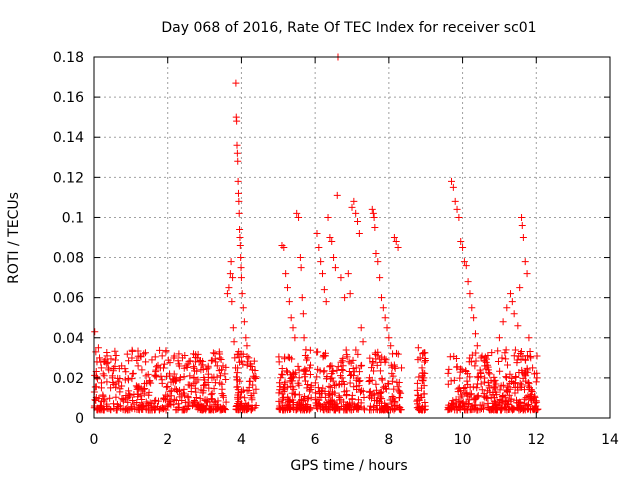  I want to click on y-tick-label: 0.04, so click(68, 339).